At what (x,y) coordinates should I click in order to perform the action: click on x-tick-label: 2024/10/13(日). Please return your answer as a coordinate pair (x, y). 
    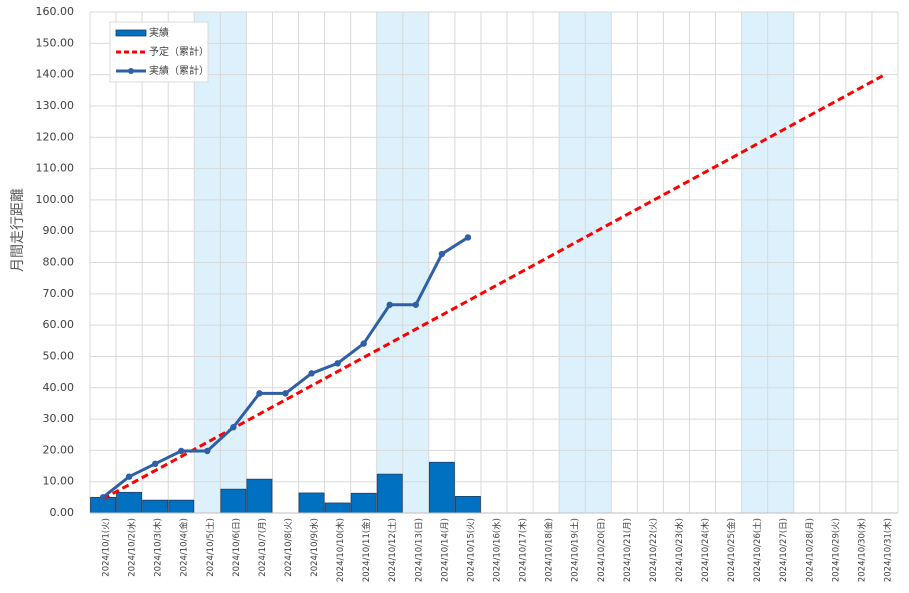
    Looking at the image, I should click on (419, 550).